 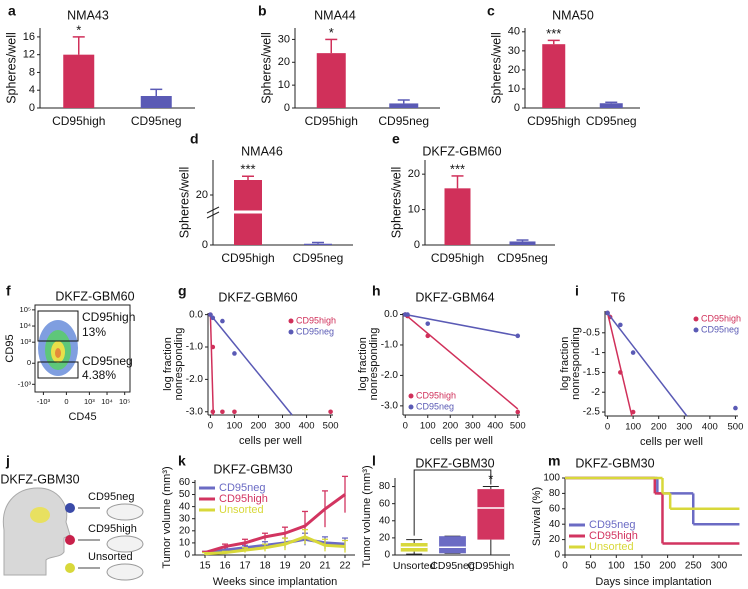 What do you see at coordinates (195, 411) in the screenshot?
I see `y-tick-label: -3.0` at bounding box center [195, 411].